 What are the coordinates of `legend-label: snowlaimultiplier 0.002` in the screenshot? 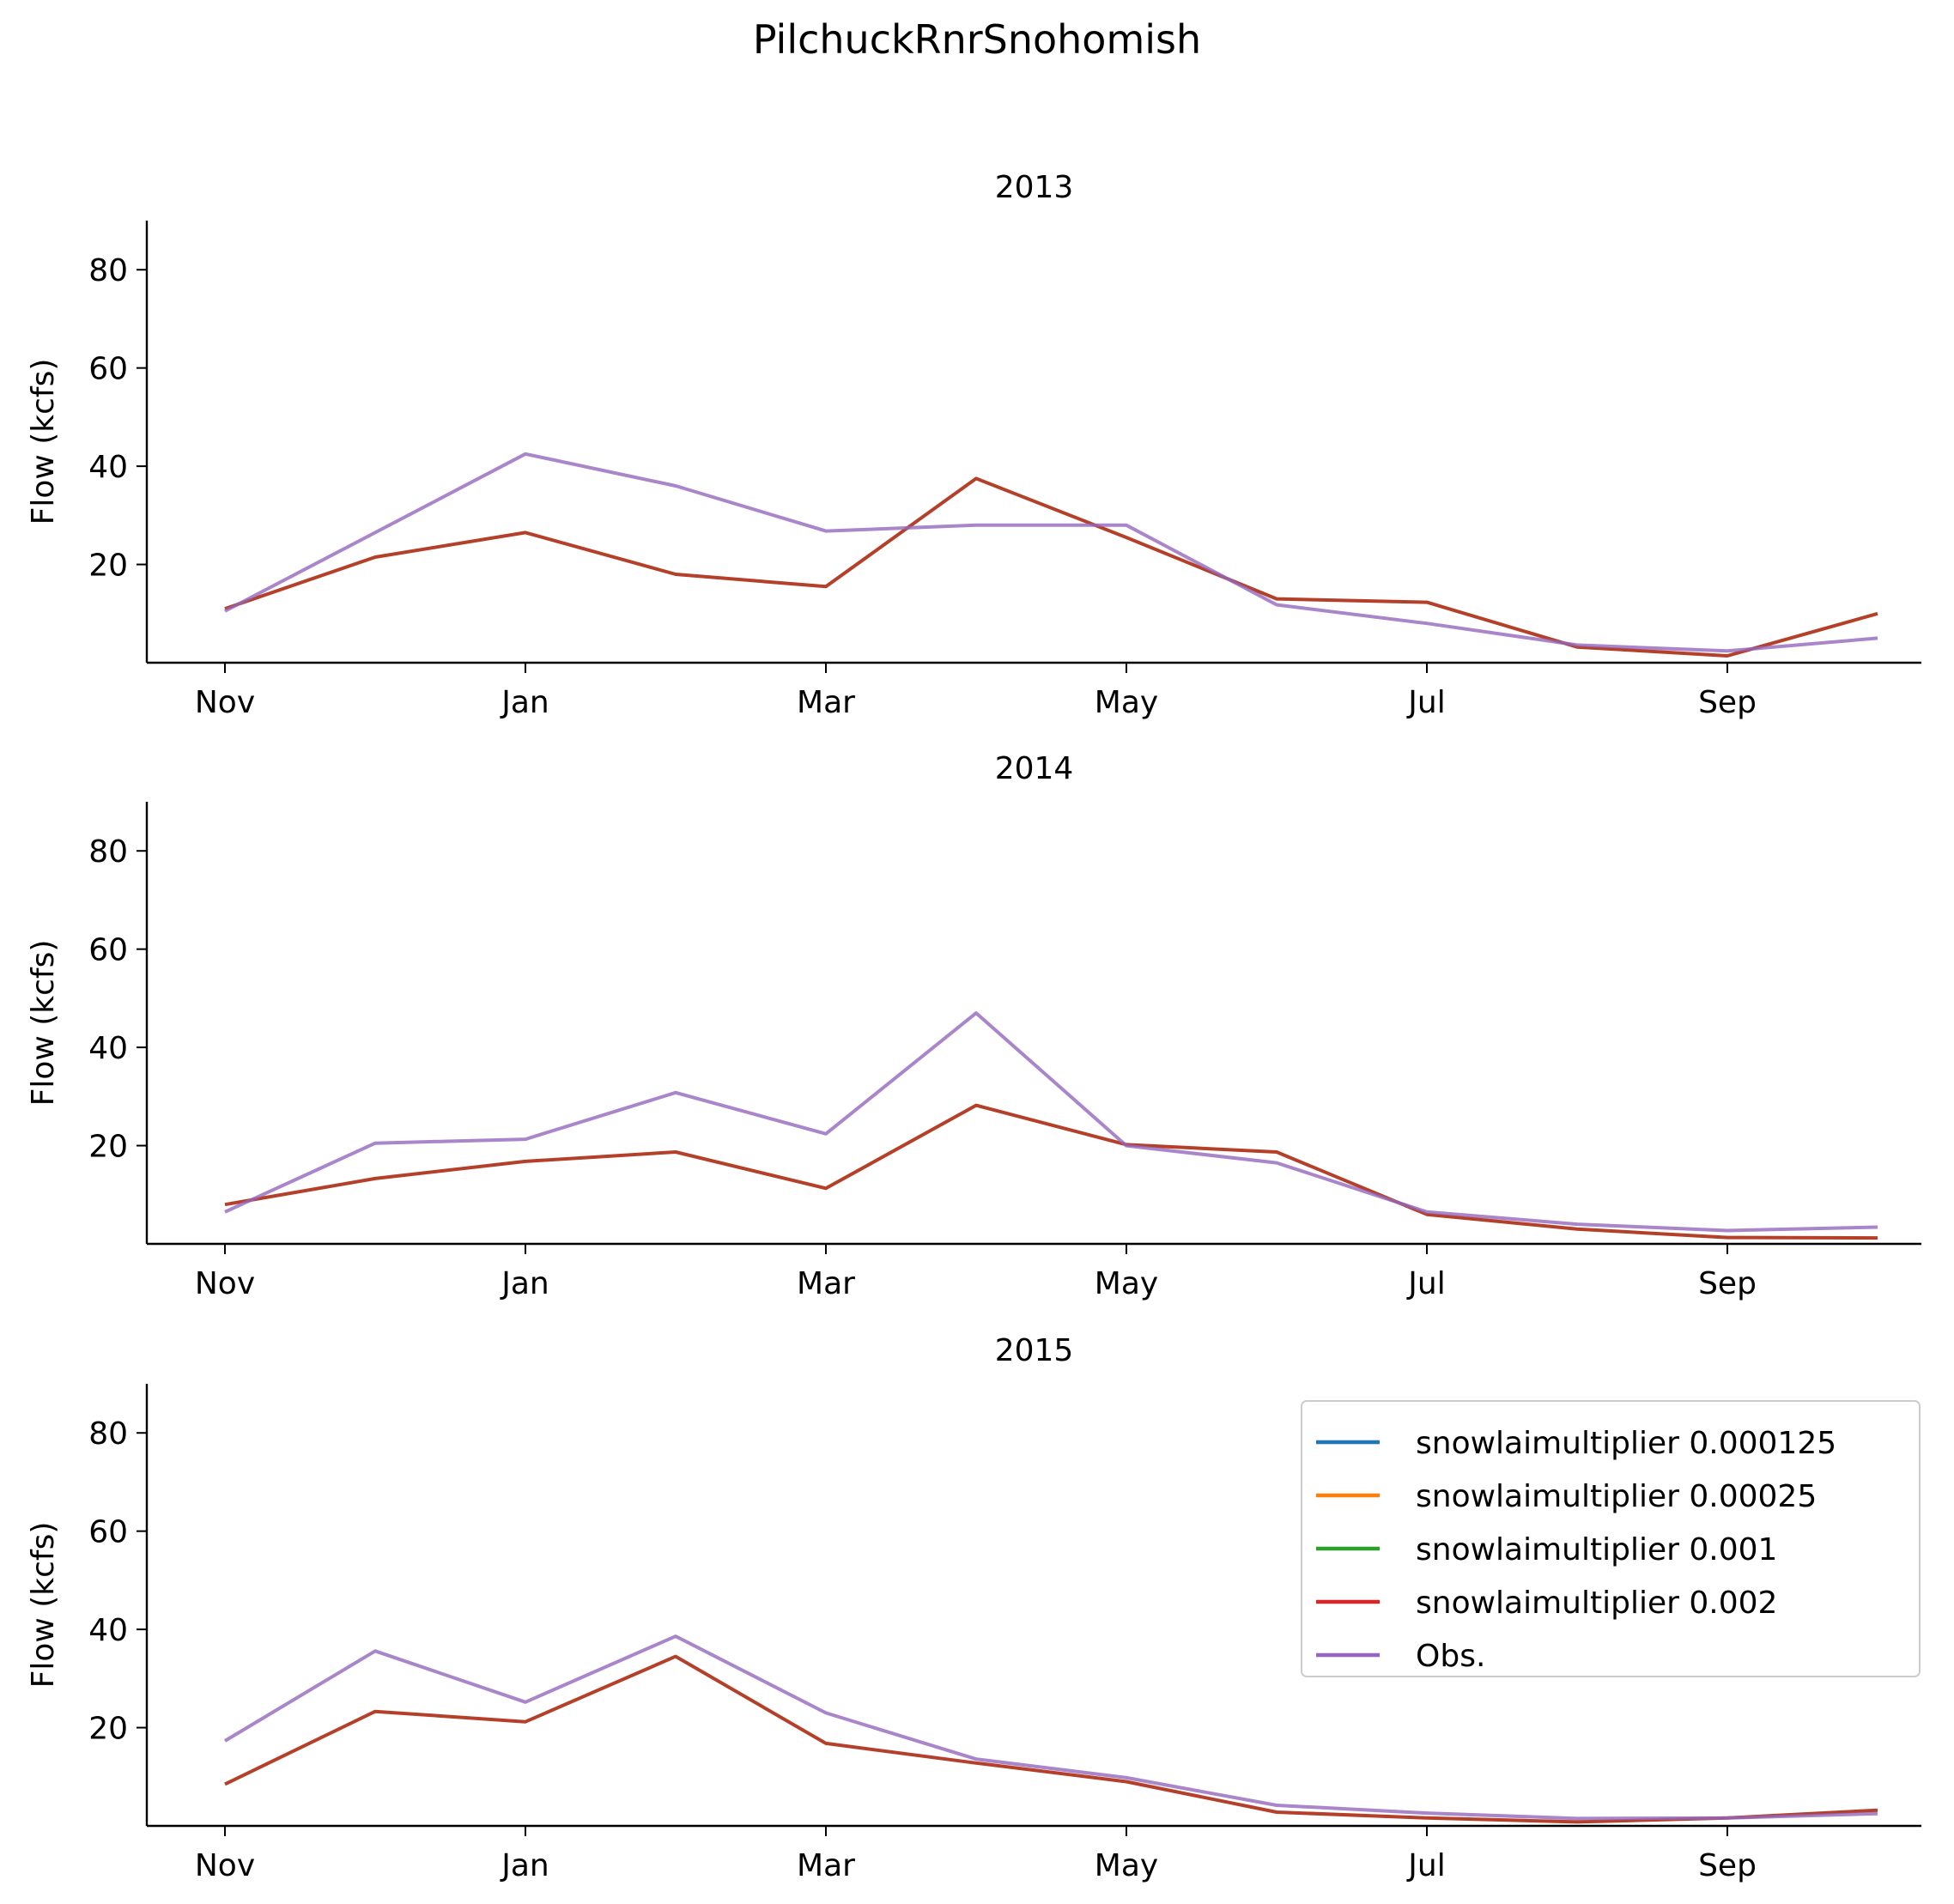 It's located at (1596, 1603).